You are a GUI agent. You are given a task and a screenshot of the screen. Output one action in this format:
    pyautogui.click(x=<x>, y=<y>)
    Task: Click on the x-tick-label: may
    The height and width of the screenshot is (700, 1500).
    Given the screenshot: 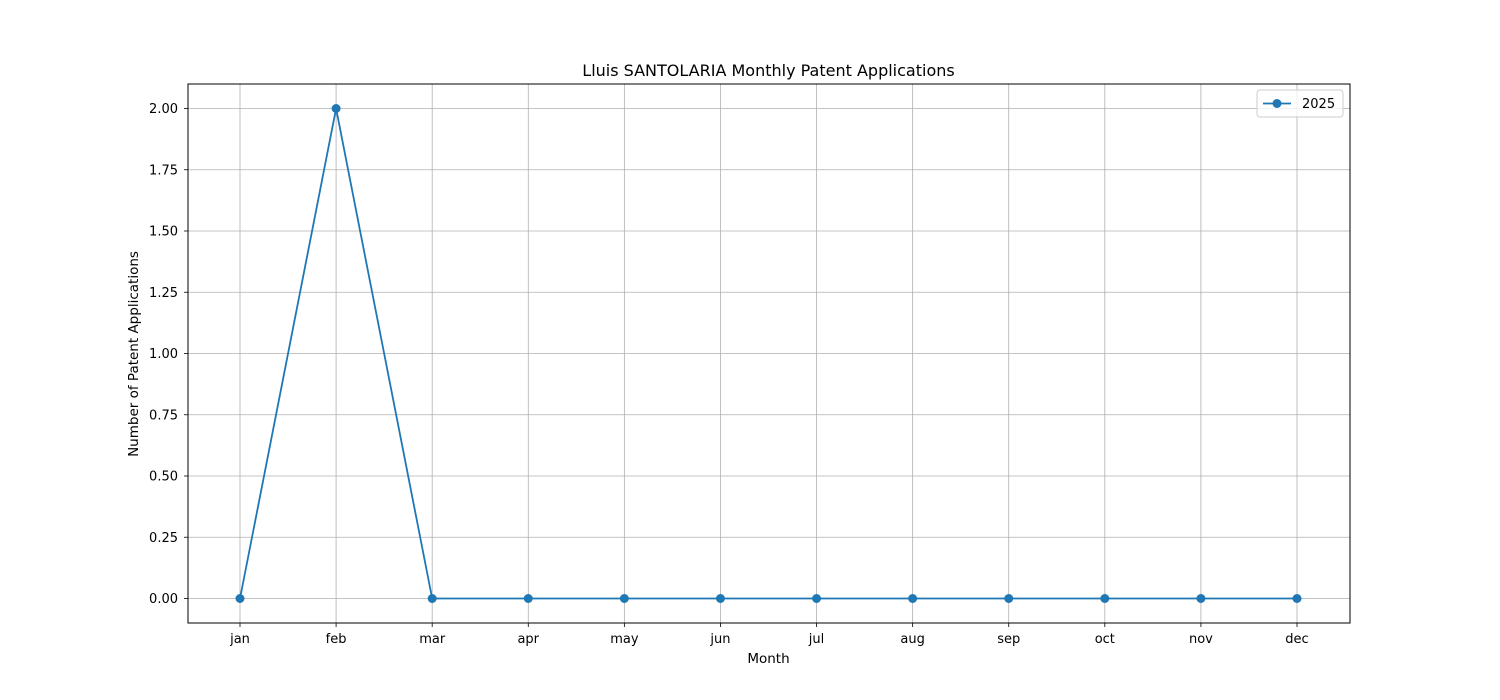 What is the action you would take?
    pyautogui.click(x=624, y=639)
    